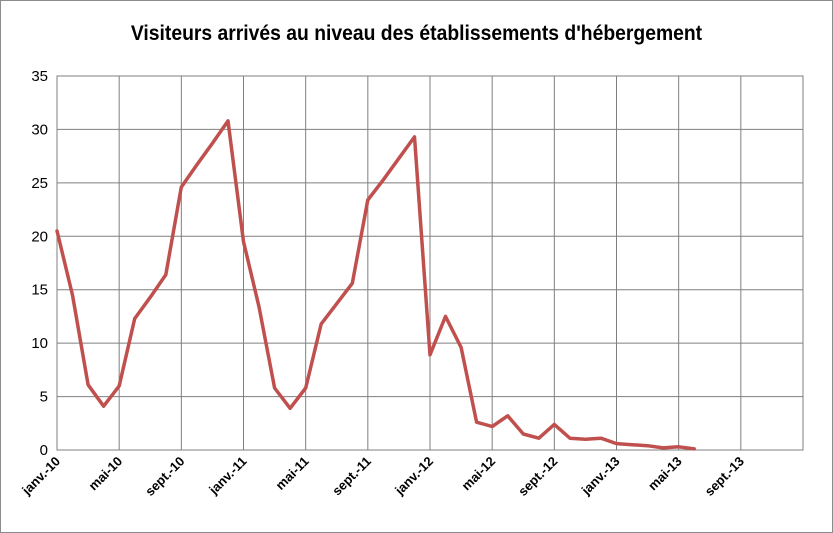 This screenshot has height=533, width=833. What do you see at coordinates (39, 236) in the screenshot?
I see `y-tick-label: 20` at bounding box center [39, 236].